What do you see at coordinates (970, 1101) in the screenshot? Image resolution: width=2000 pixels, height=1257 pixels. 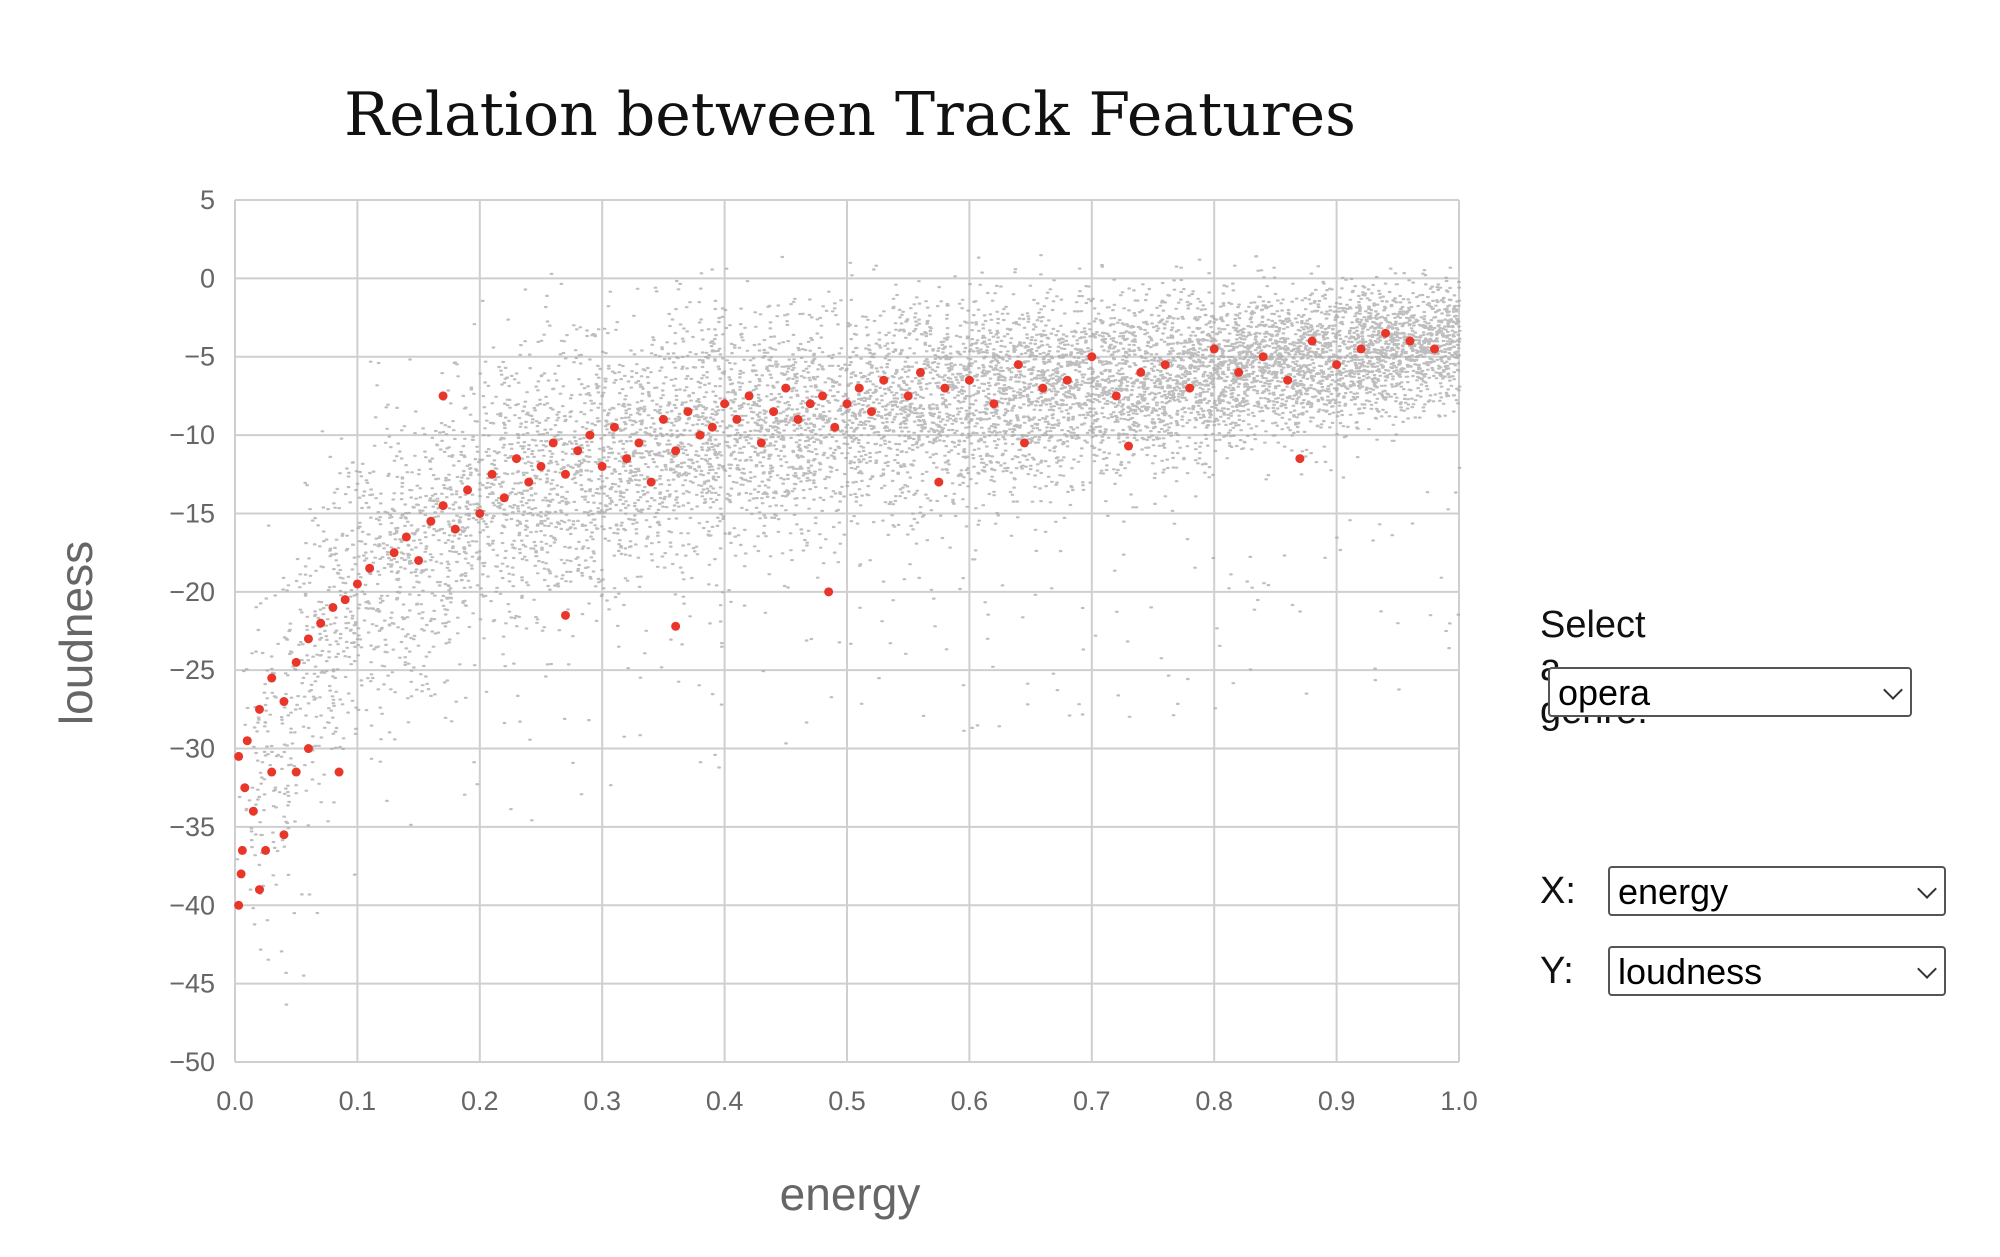 I see `x-tick-label: 0.6` at bounding box center [970, 1101].